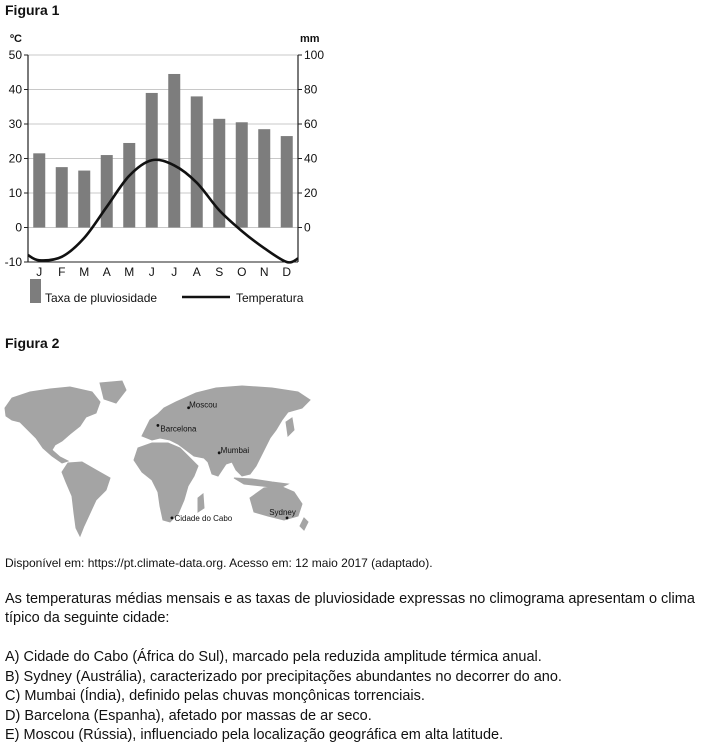  What do you see at coordinates (307, 228) in the screenshot?
I see `y-tick-right-label: 0` at bounding box center [307, 228].